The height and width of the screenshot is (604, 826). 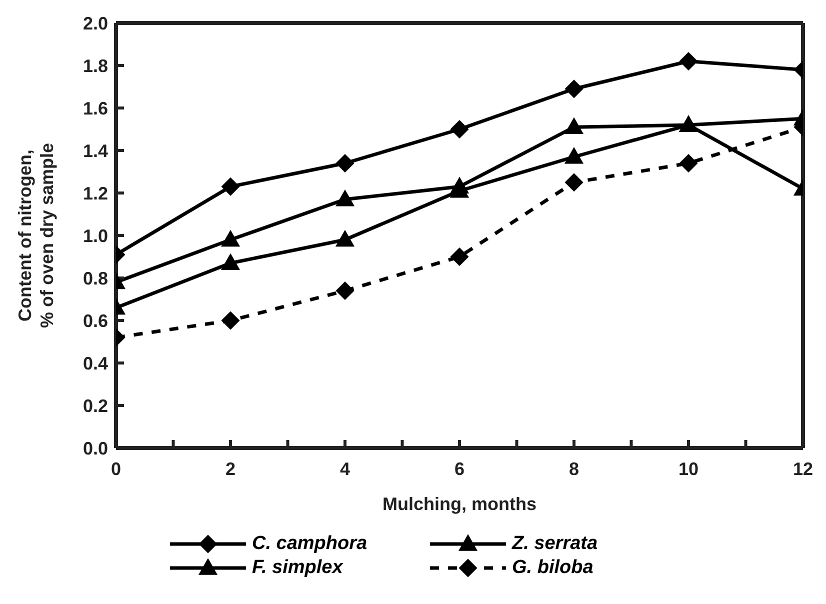 I want to click on y-tick-label: 0.6, so click(x=95, y=320).